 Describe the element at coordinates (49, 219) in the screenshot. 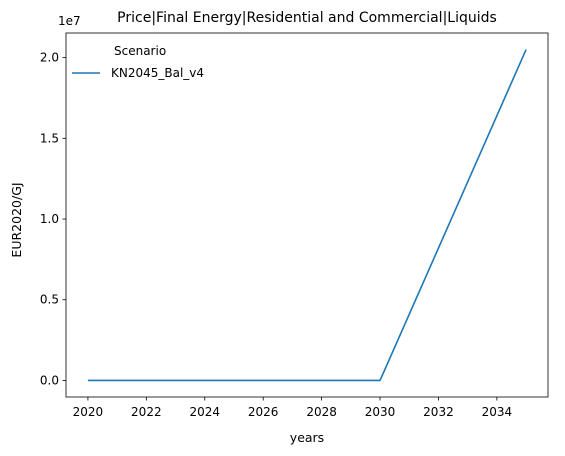

I see `y-tick-label: 1.0` at that location.